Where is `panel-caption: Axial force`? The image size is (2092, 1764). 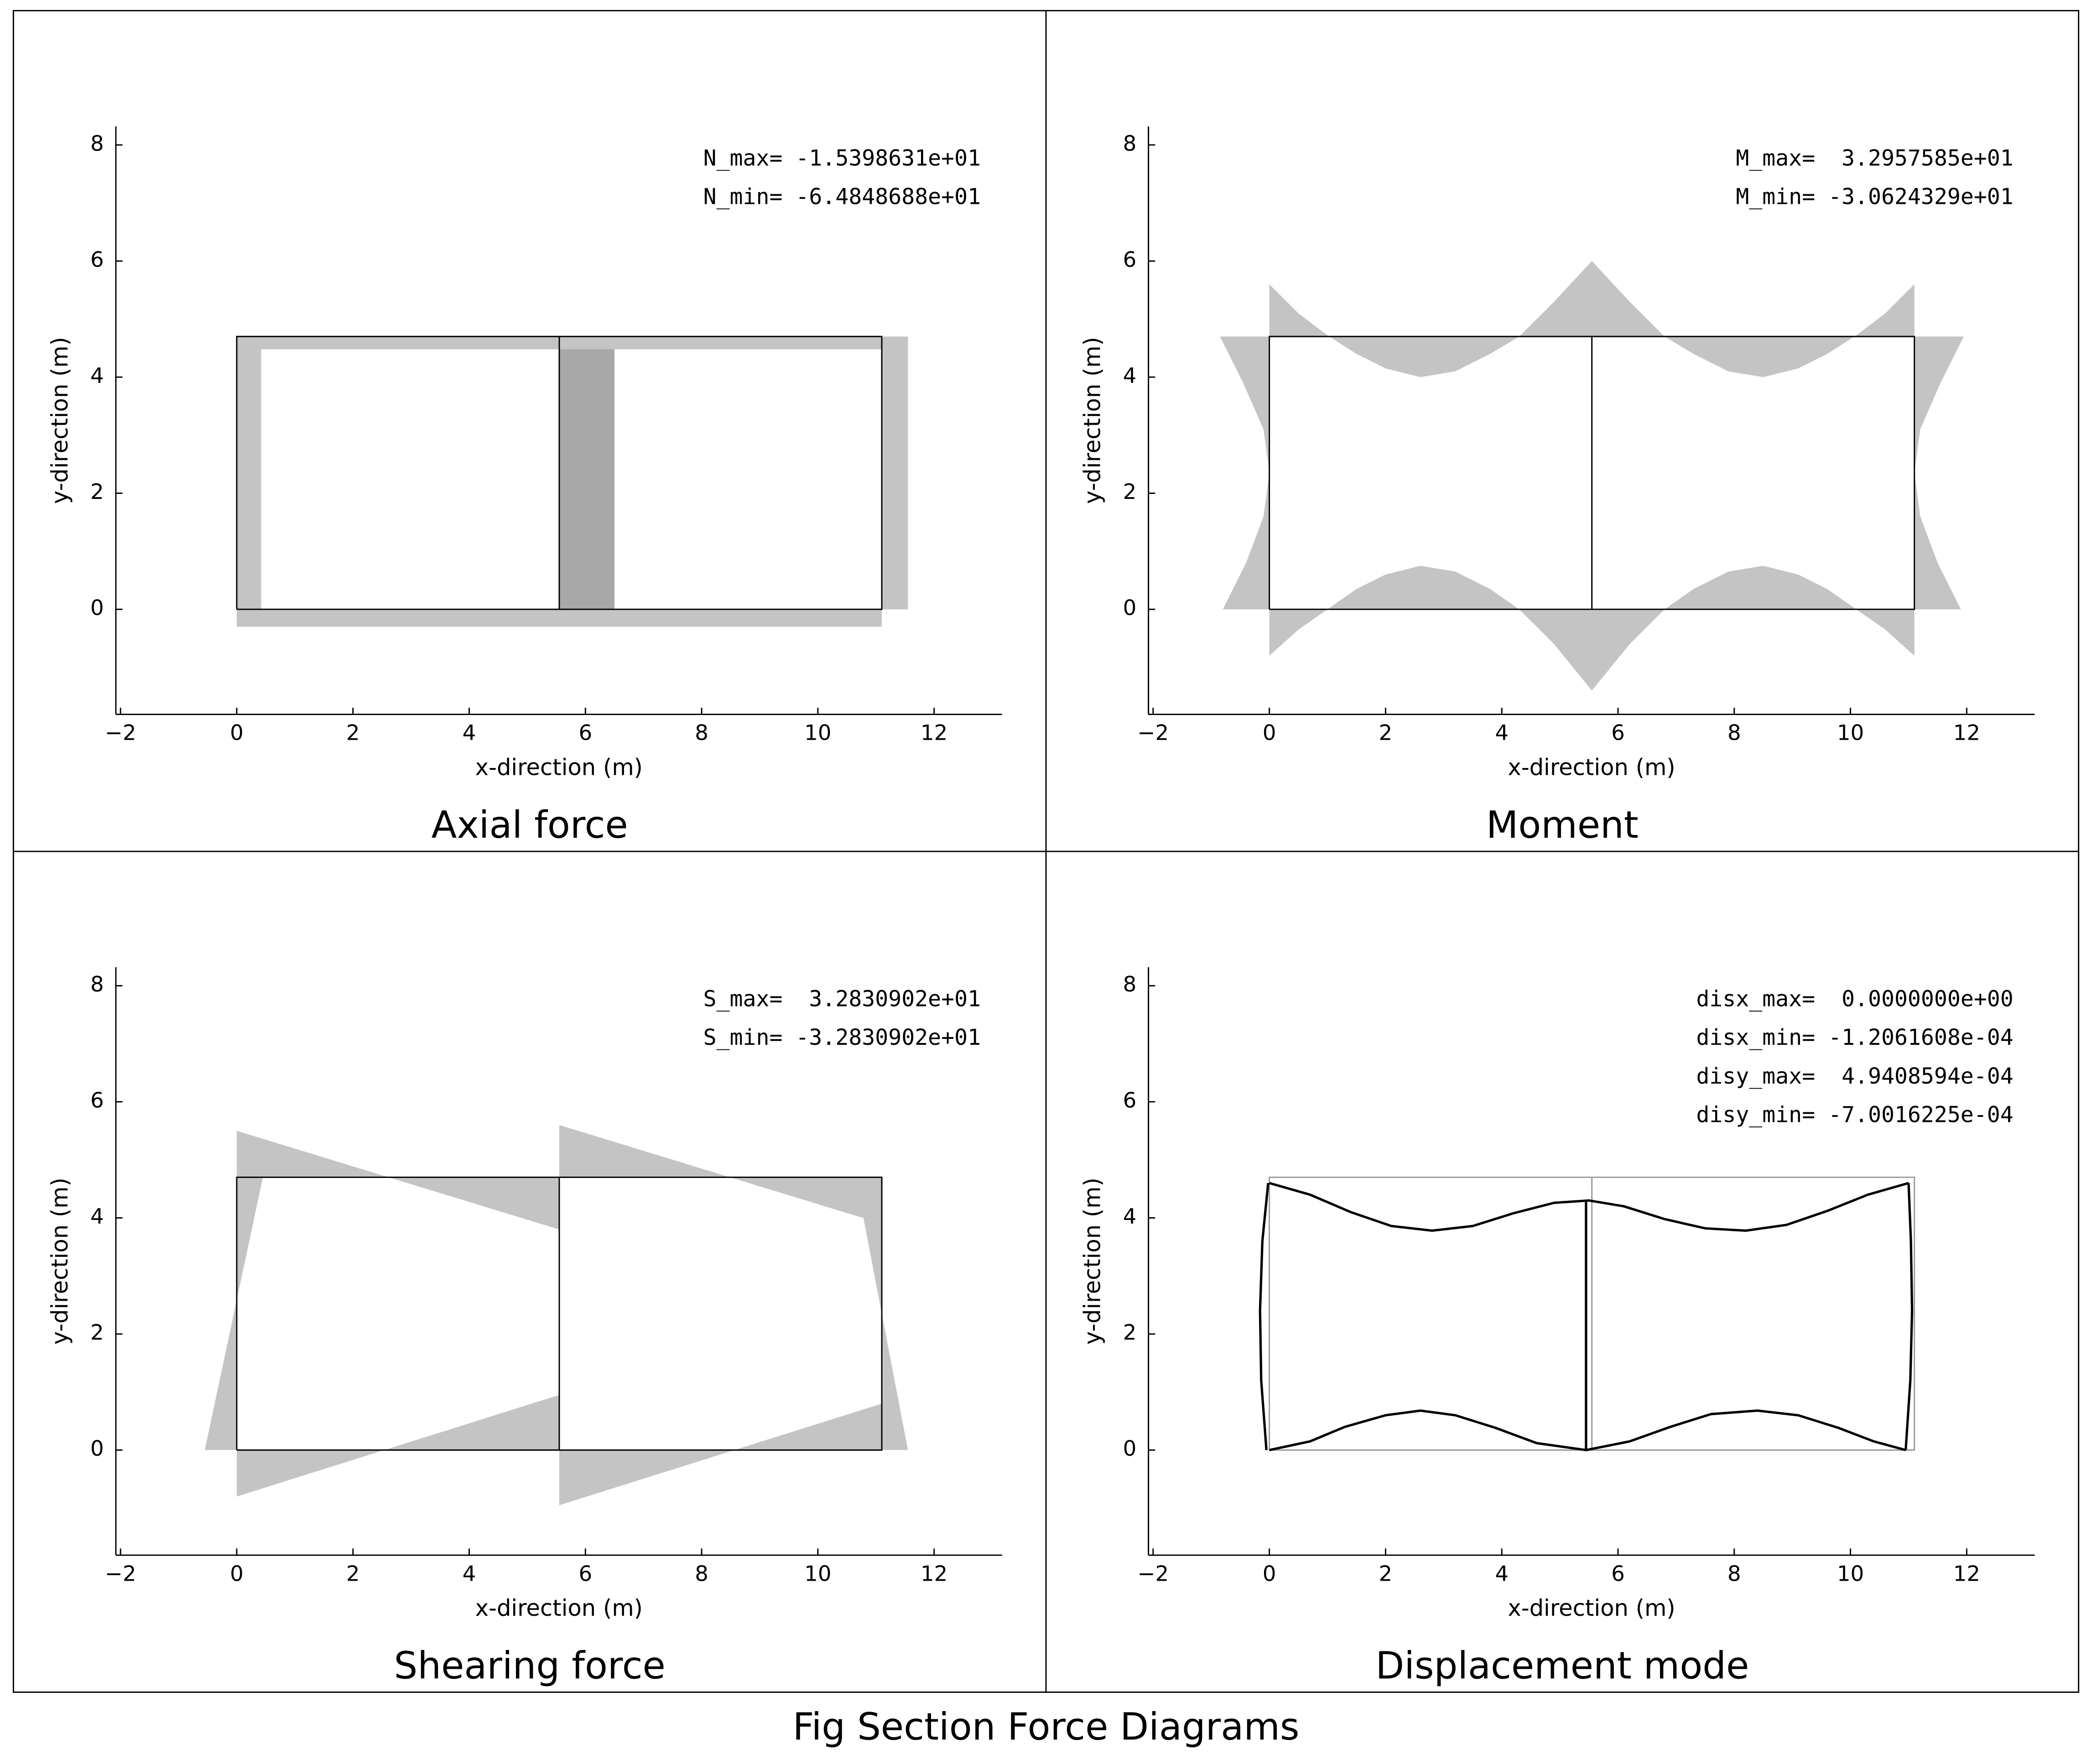
panel-caption: Axial force is located at coordinates (530, 825).